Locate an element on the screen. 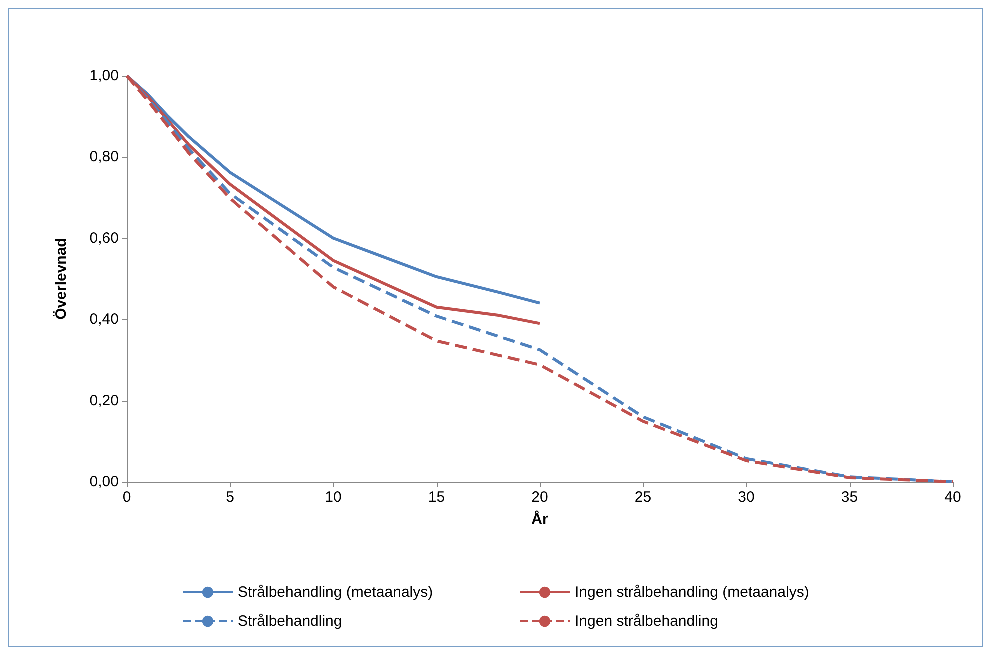  x-tick-label: 40 is located at coordinates (953, 497).